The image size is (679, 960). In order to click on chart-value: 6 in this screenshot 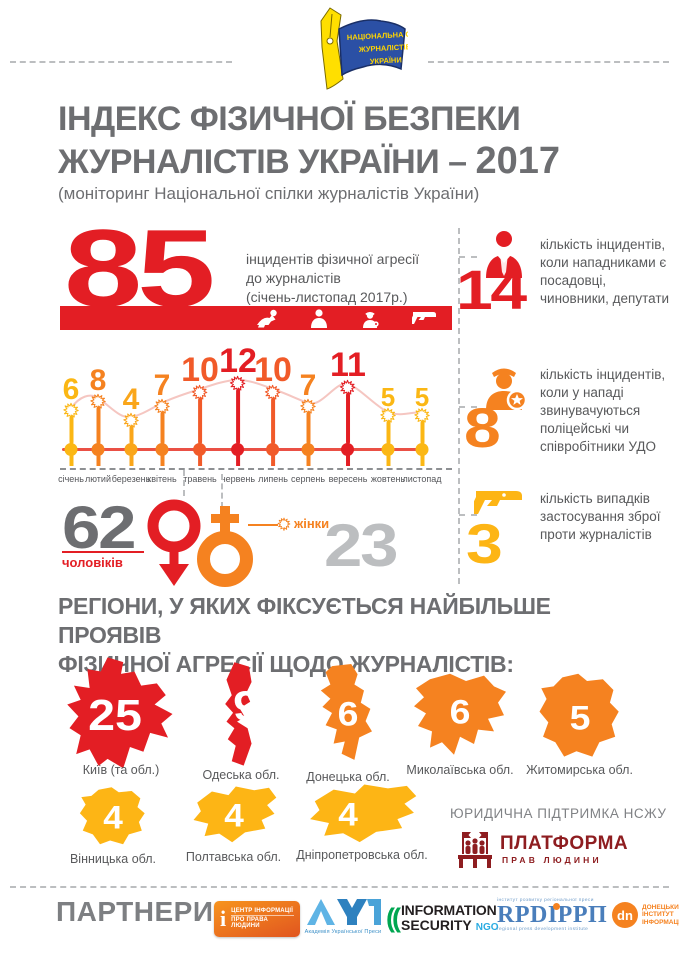, I will do `click(71, 389)`.